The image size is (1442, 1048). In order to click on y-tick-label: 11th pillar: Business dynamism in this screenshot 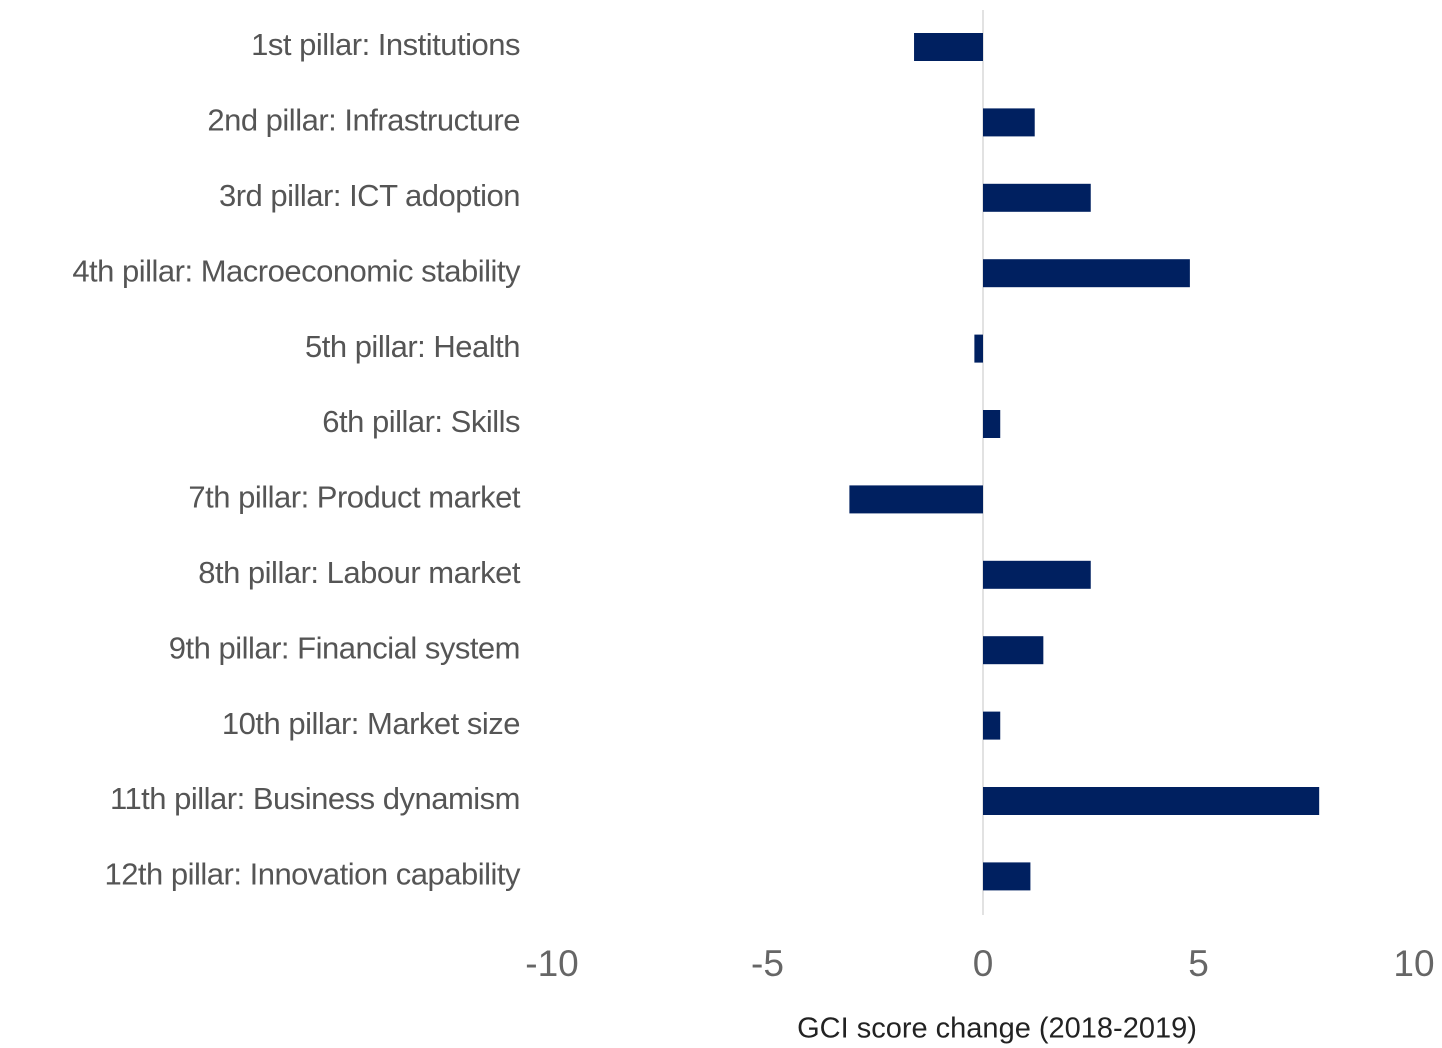, I will do `click(315, 798)`.